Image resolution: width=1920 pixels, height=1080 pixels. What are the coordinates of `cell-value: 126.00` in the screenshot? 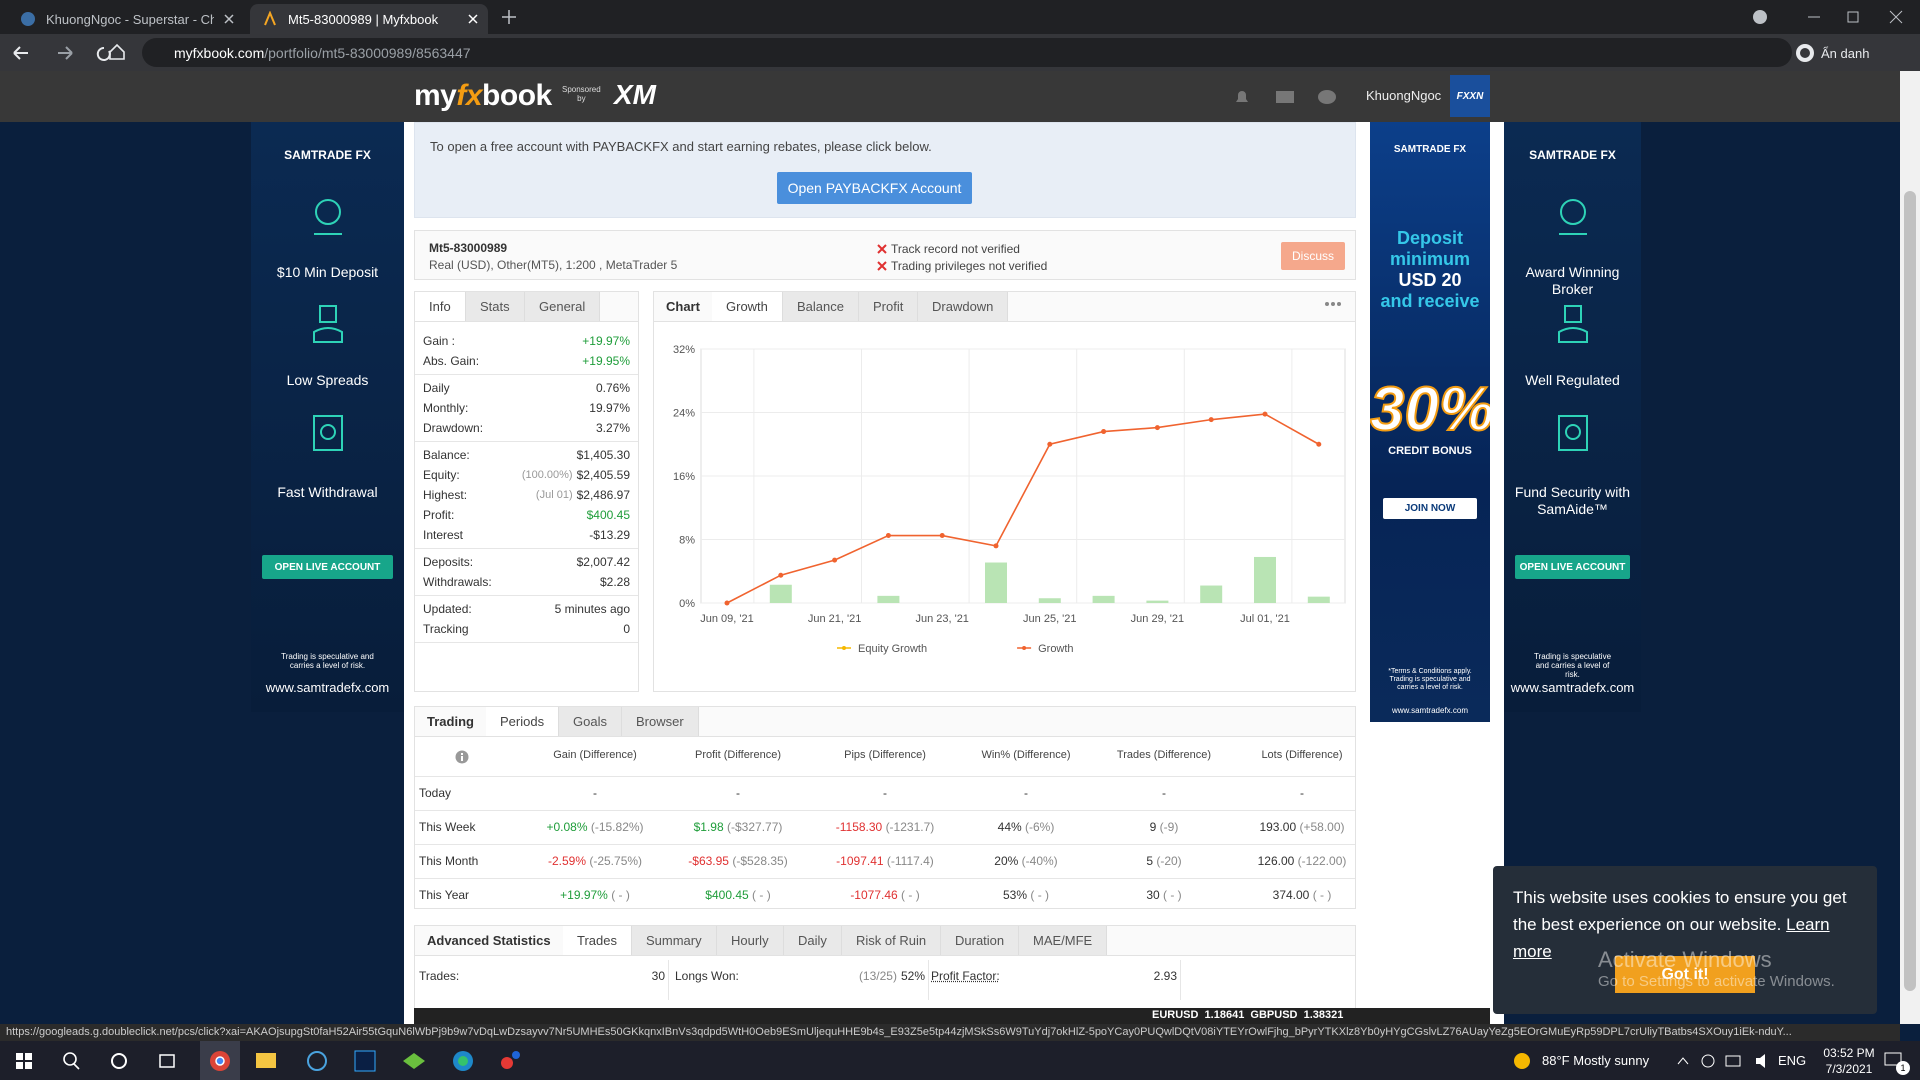 It's located at (1276, 861).